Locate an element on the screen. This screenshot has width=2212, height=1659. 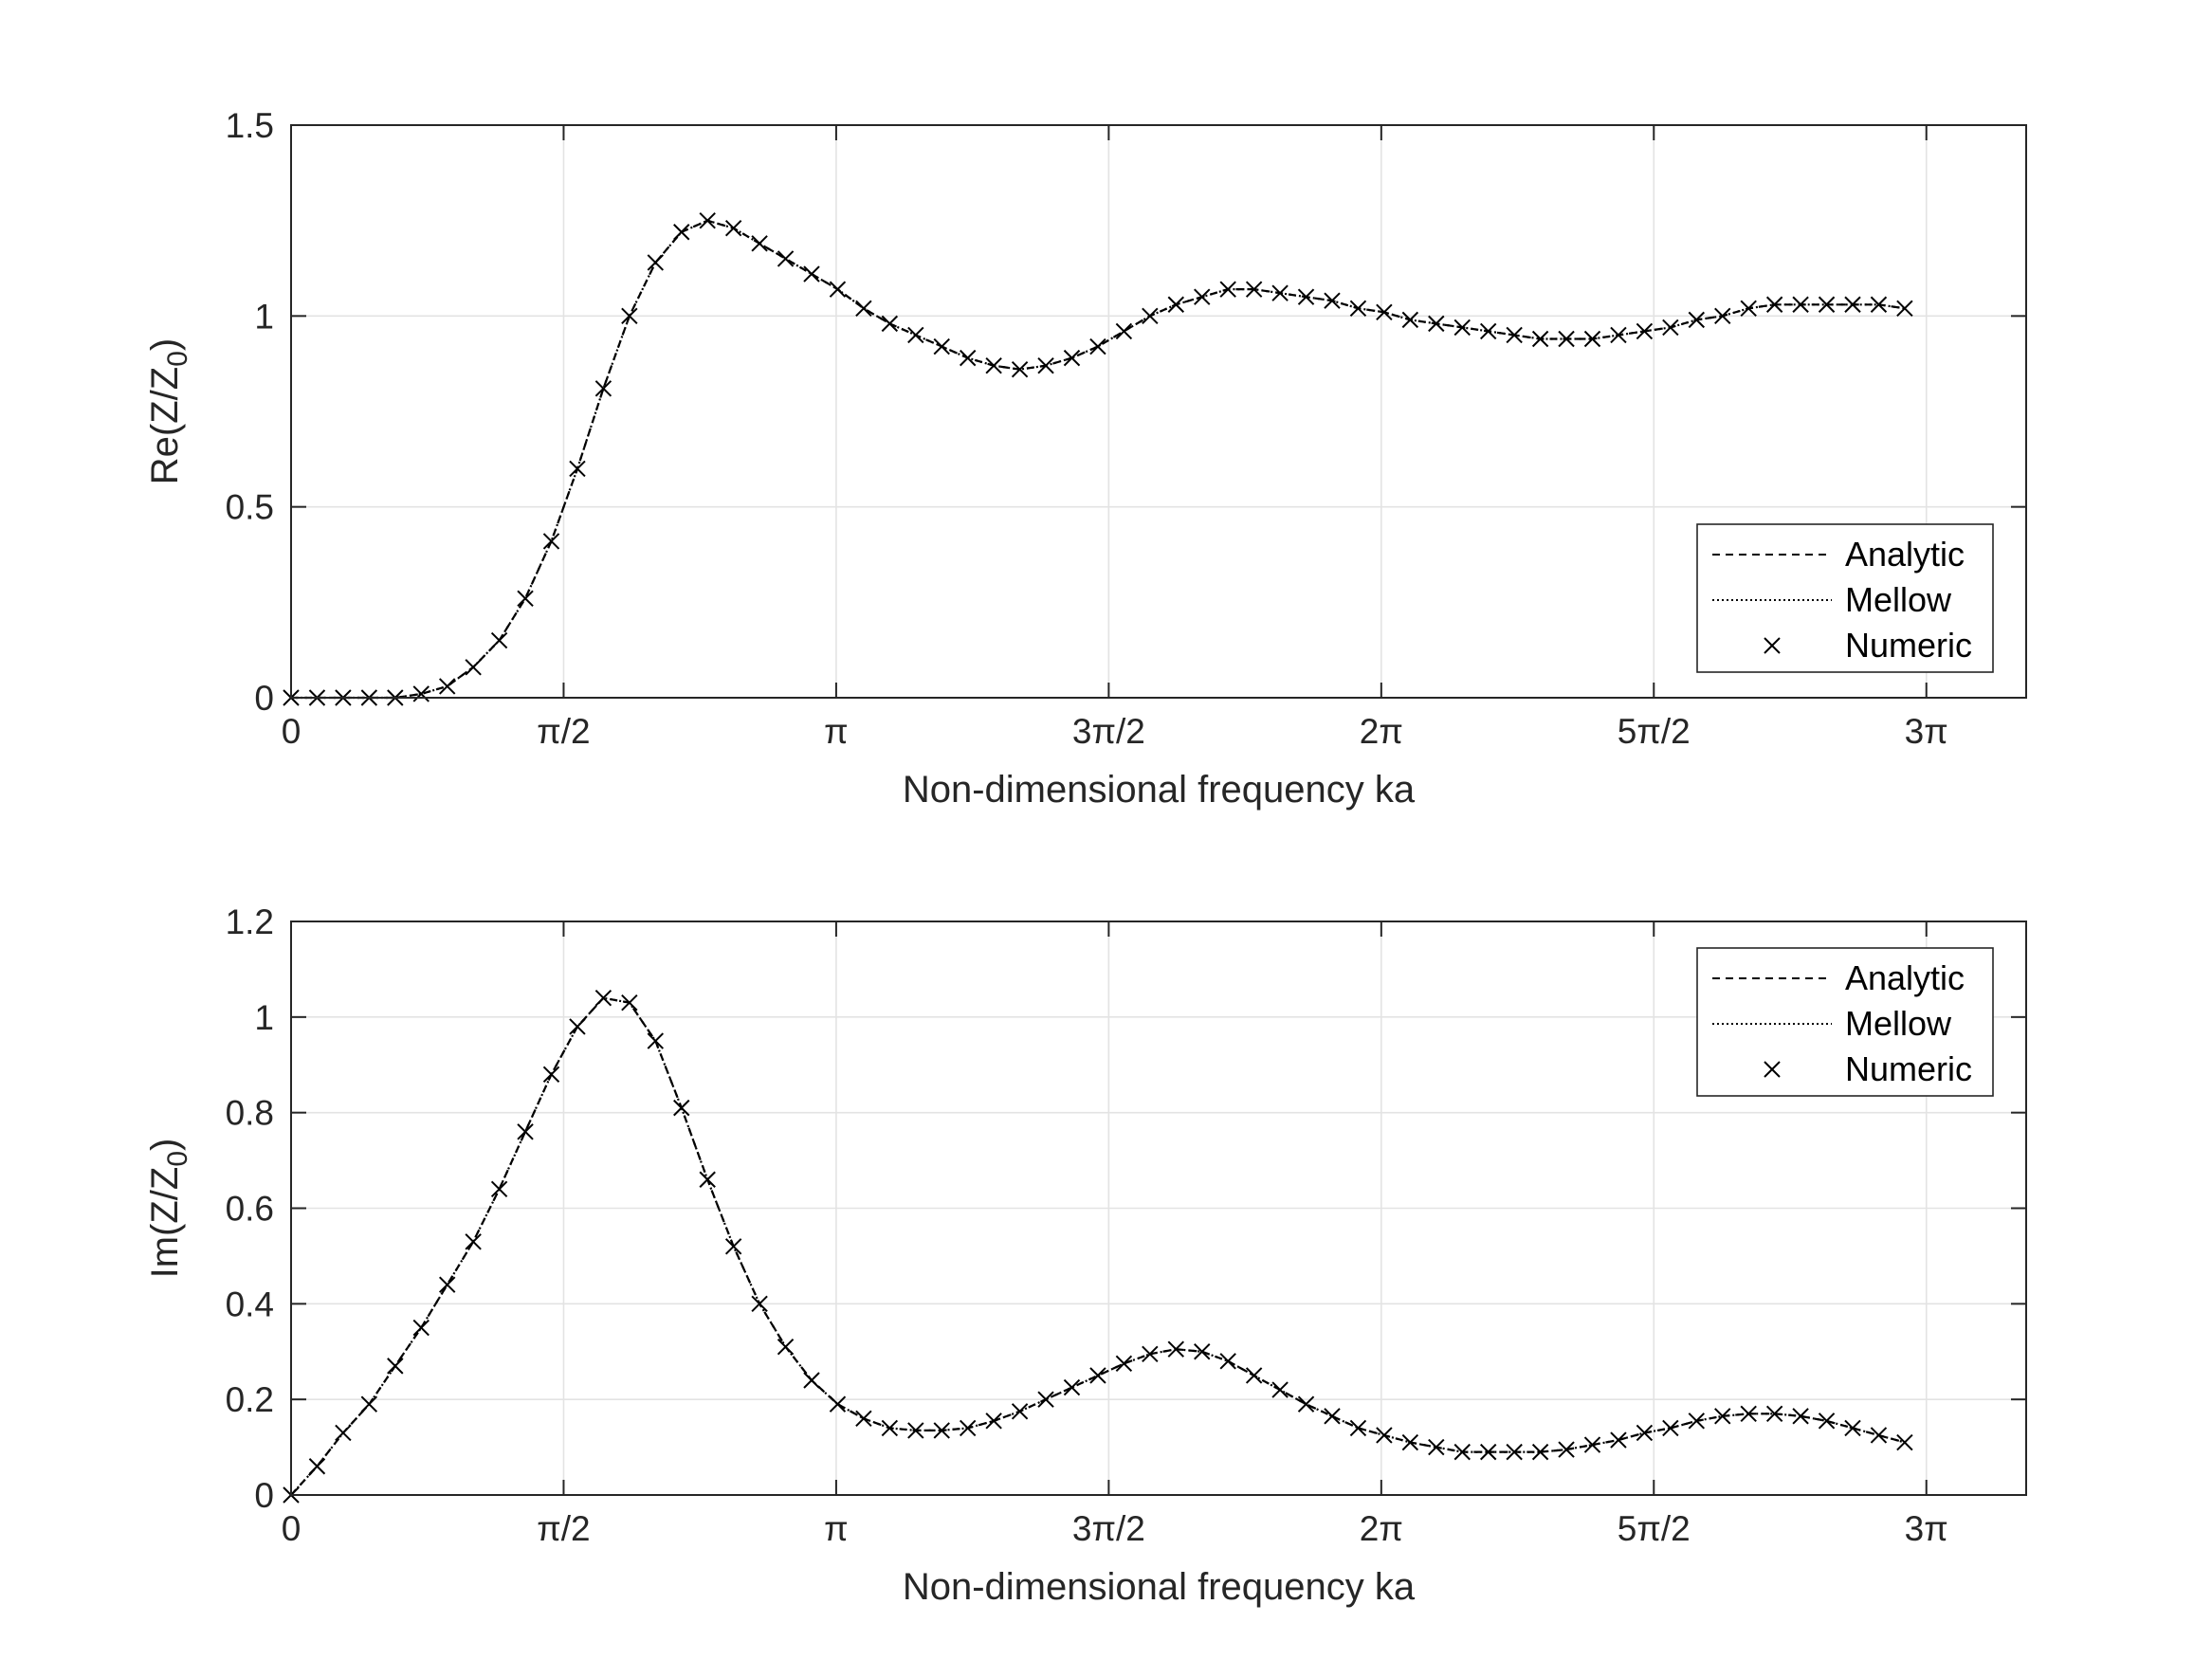
y-axis-label-subscript: 0 is located at coordinates (177, 1159).